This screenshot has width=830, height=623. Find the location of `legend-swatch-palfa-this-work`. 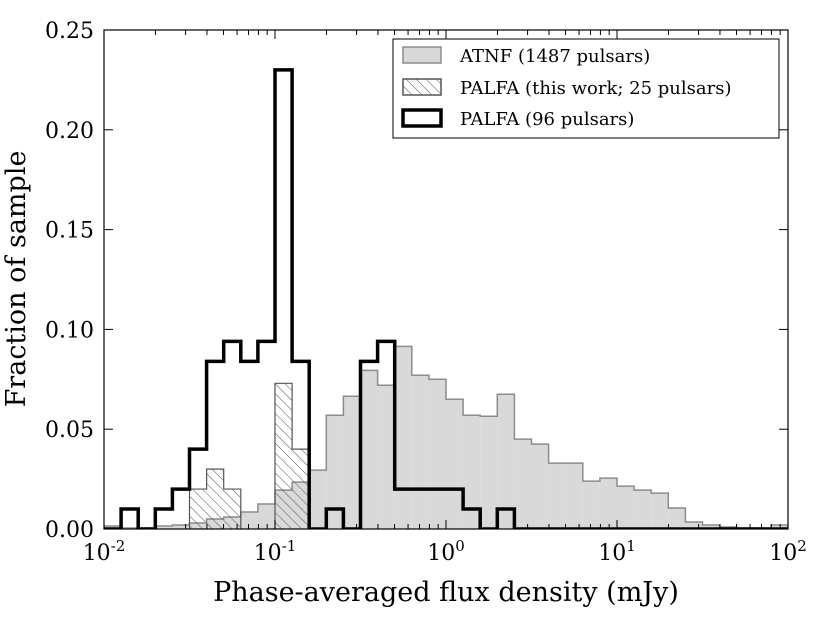

legend-swatch-palfa-this-work is located at coordinates (422, 87).